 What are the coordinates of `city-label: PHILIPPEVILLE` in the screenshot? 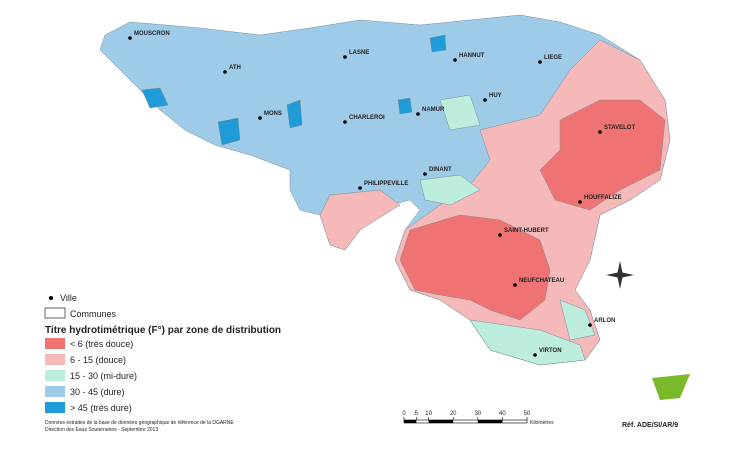 It's located at (386, 184).